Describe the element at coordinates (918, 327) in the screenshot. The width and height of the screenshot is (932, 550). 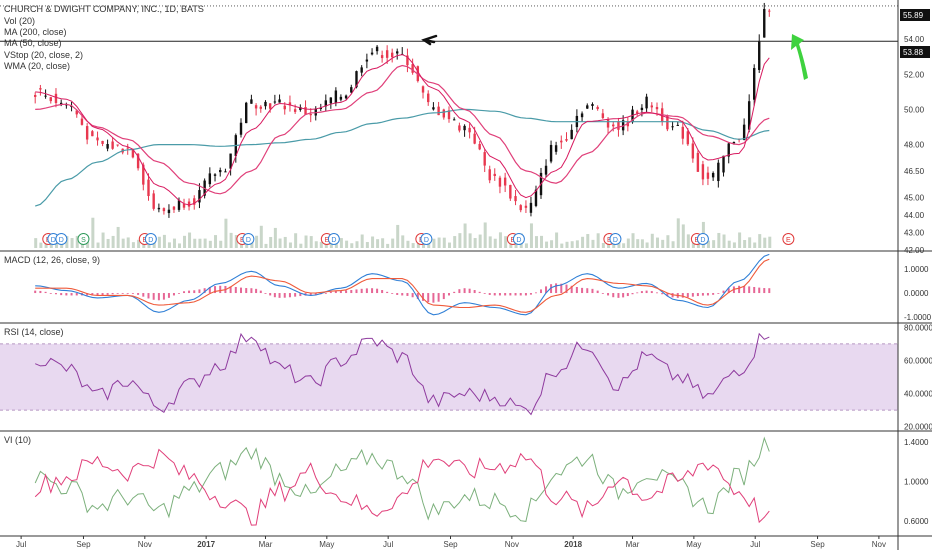
I see `rsi-tick-label: 80.0000` at that location.